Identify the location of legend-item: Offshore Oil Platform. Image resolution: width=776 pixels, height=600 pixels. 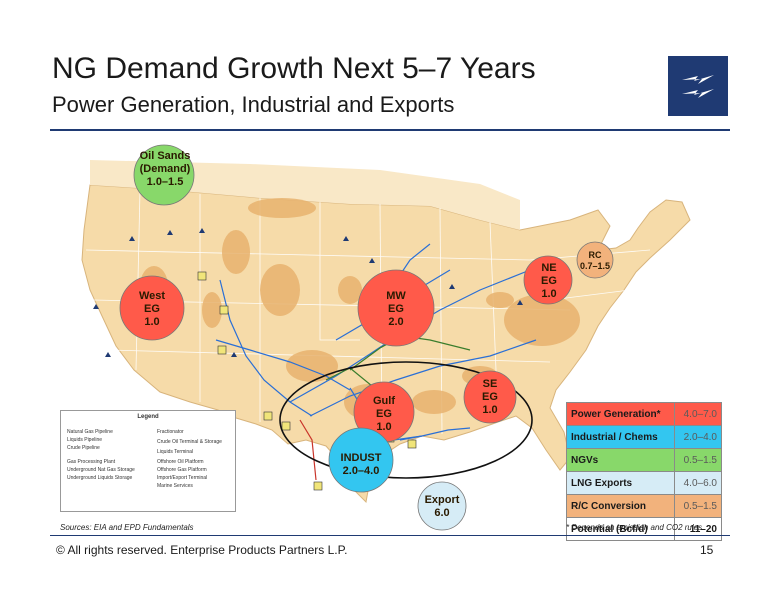
(180, 462).